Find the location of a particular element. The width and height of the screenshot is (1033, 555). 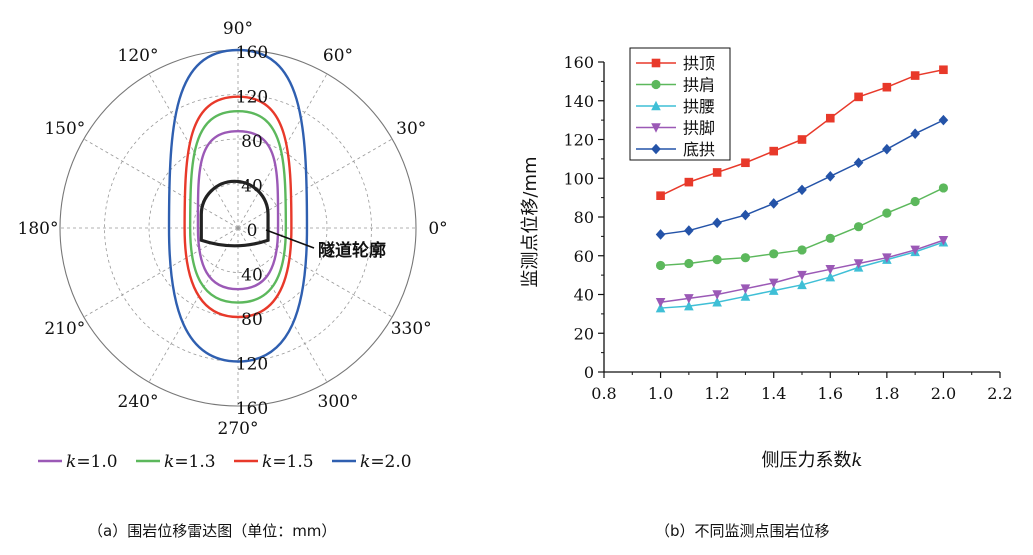

y-tick-label: 120 is located at coordinates (578, 140).